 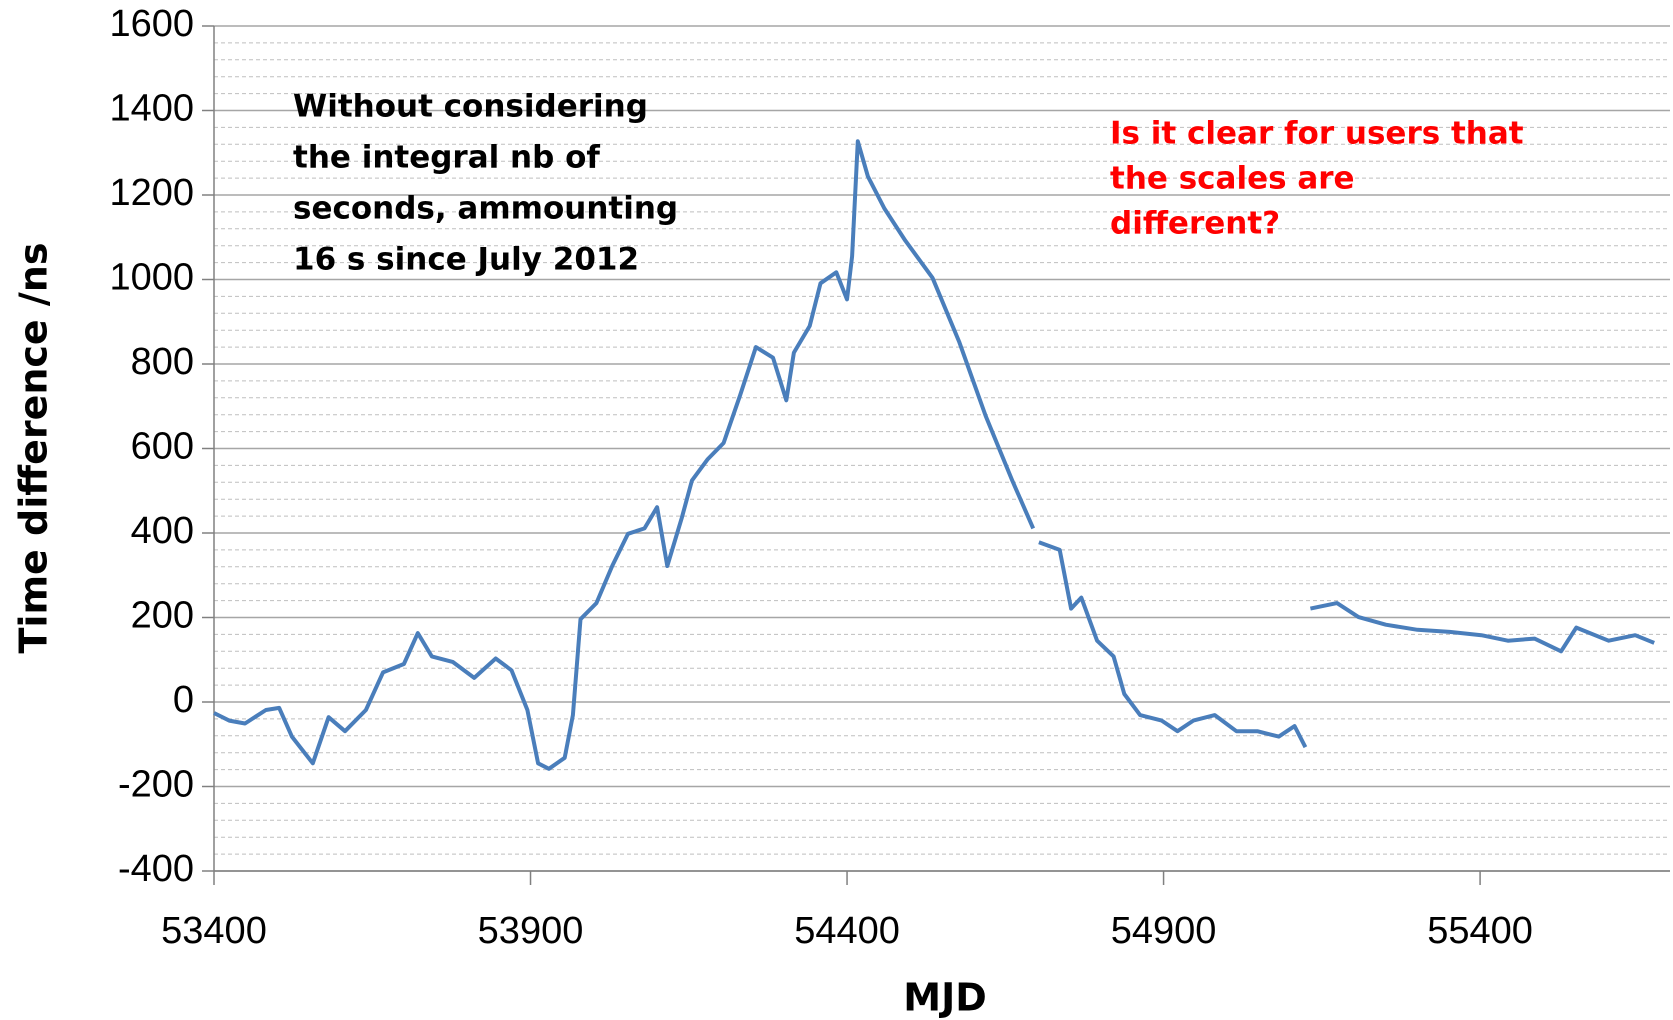 What do you see at coordinates (470, 107) in the screenshot?
I see `annotation: Without considering` at bounding box center [470, 107].